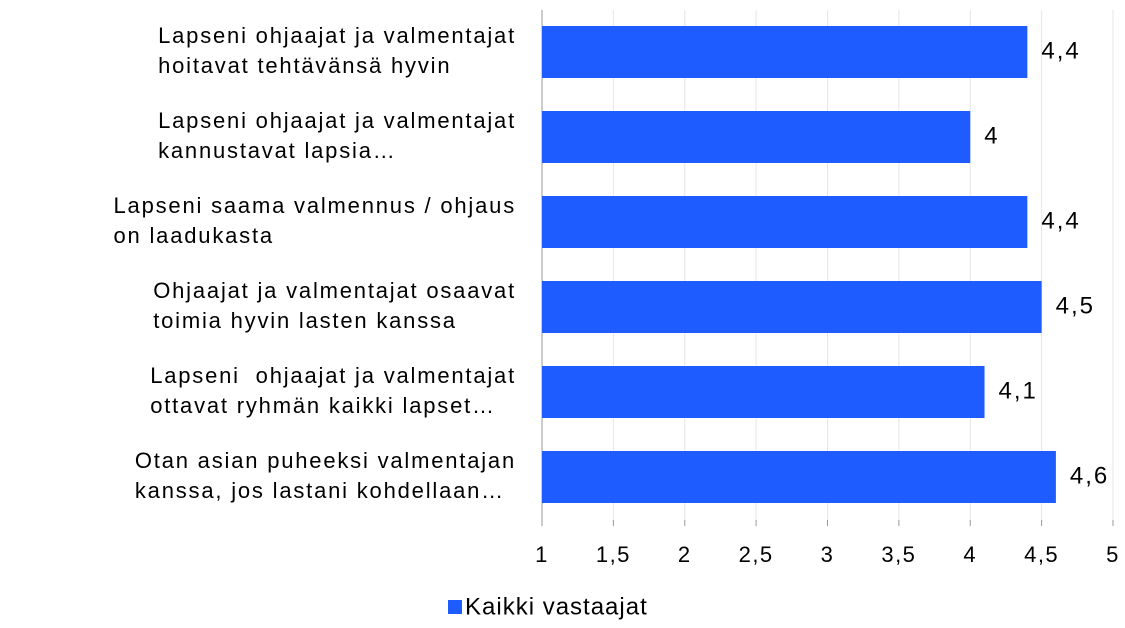 The width and height of the screenshot is (1125, 628). Describe the element at coordinates (1075, 305) in the screenshot. I see `value-label: 4,5` at that location.